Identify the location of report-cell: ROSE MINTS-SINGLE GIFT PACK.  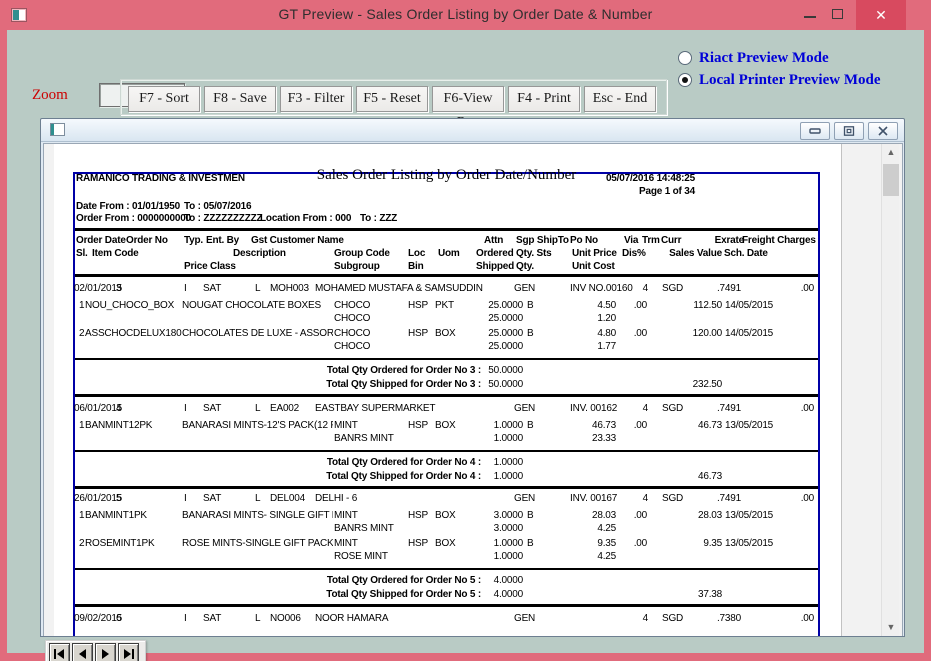
(257, 543).